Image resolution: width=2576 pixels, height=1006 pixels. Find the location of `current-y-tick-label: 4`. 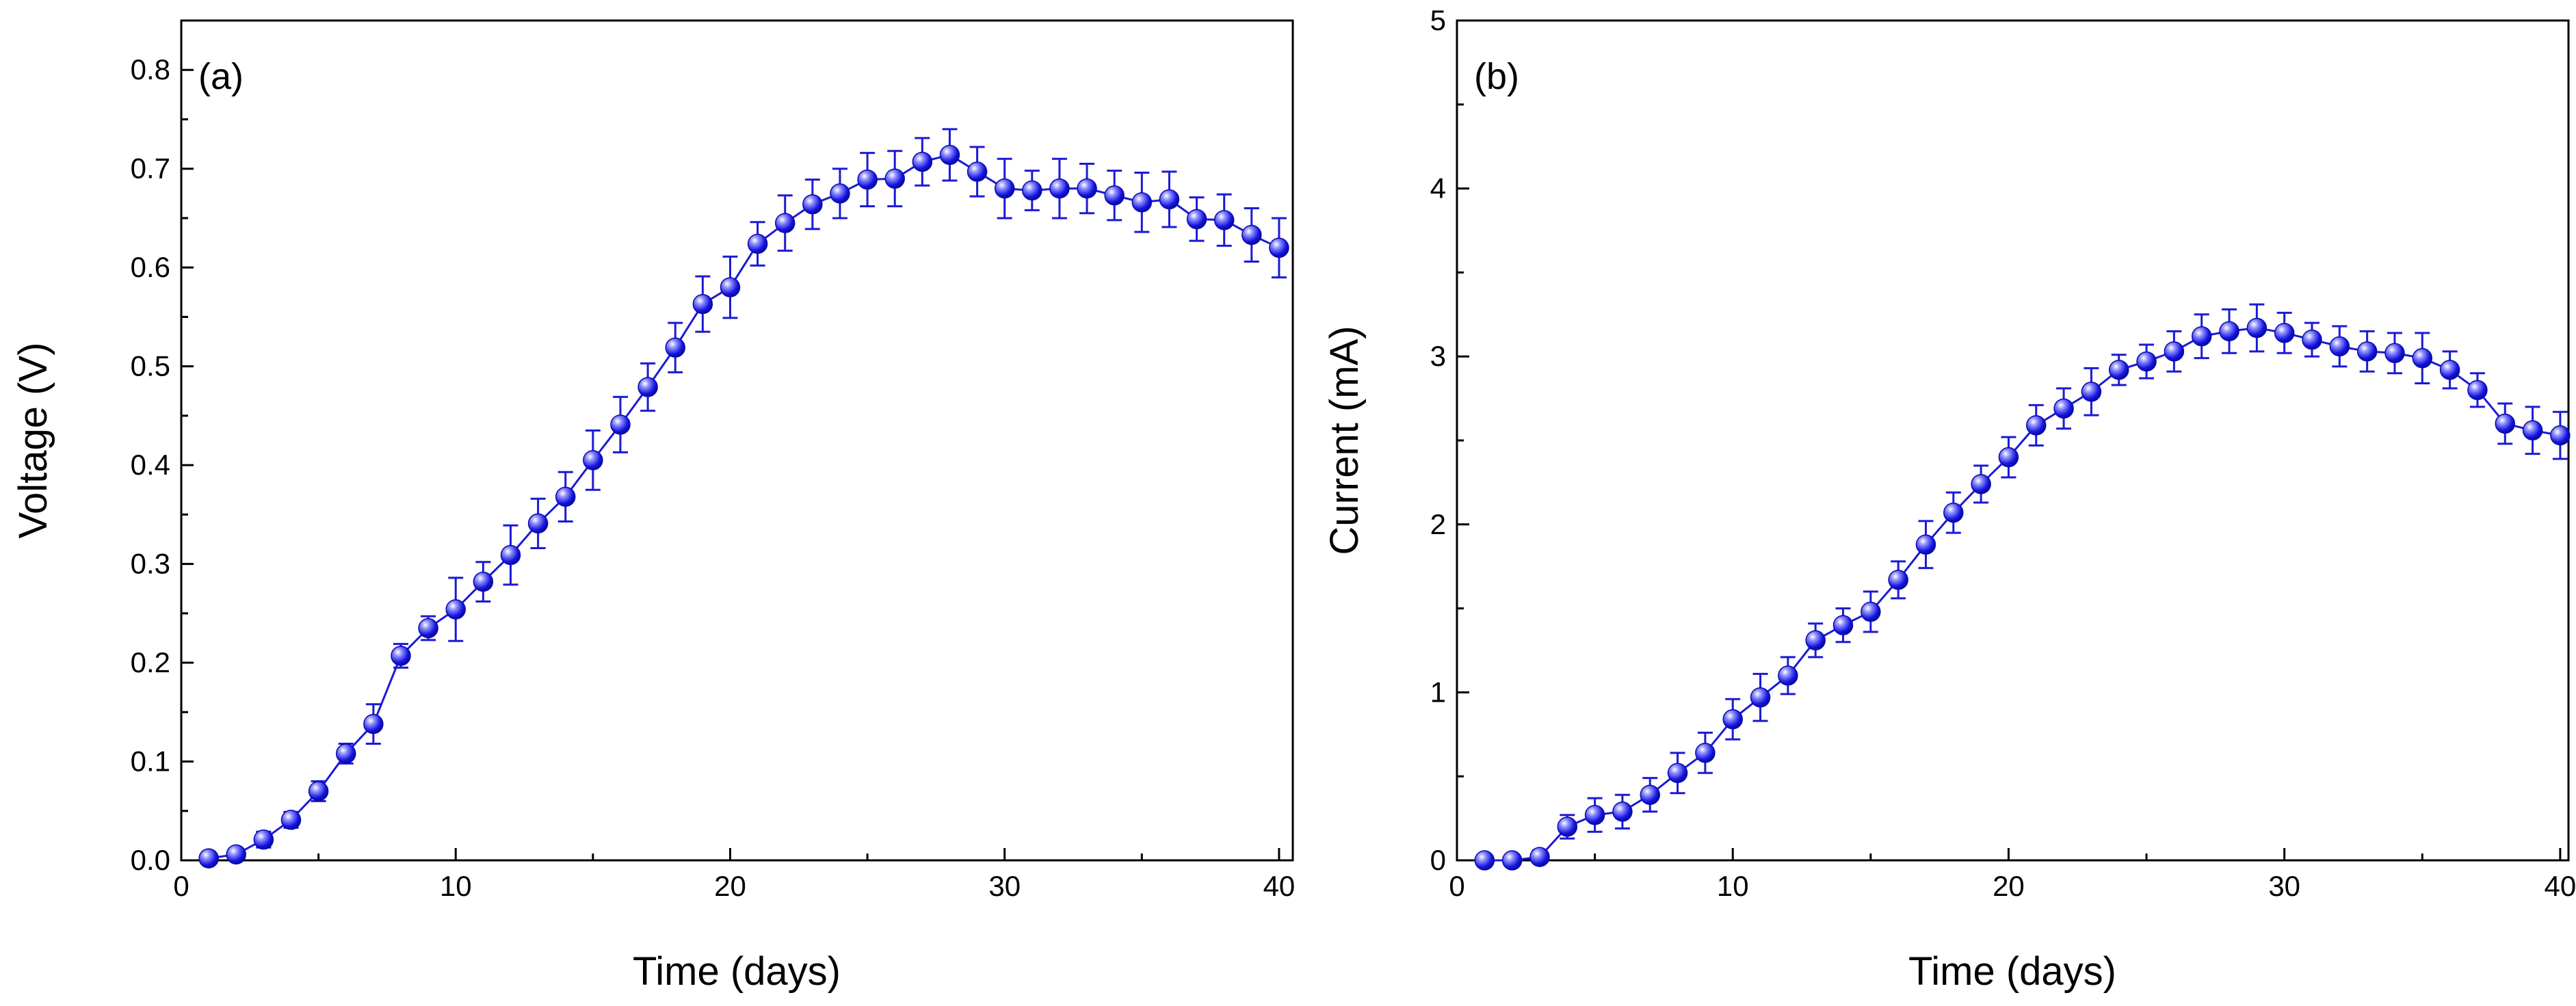

current-y-tick-label: 4 is located at coordinates (1438, 188).